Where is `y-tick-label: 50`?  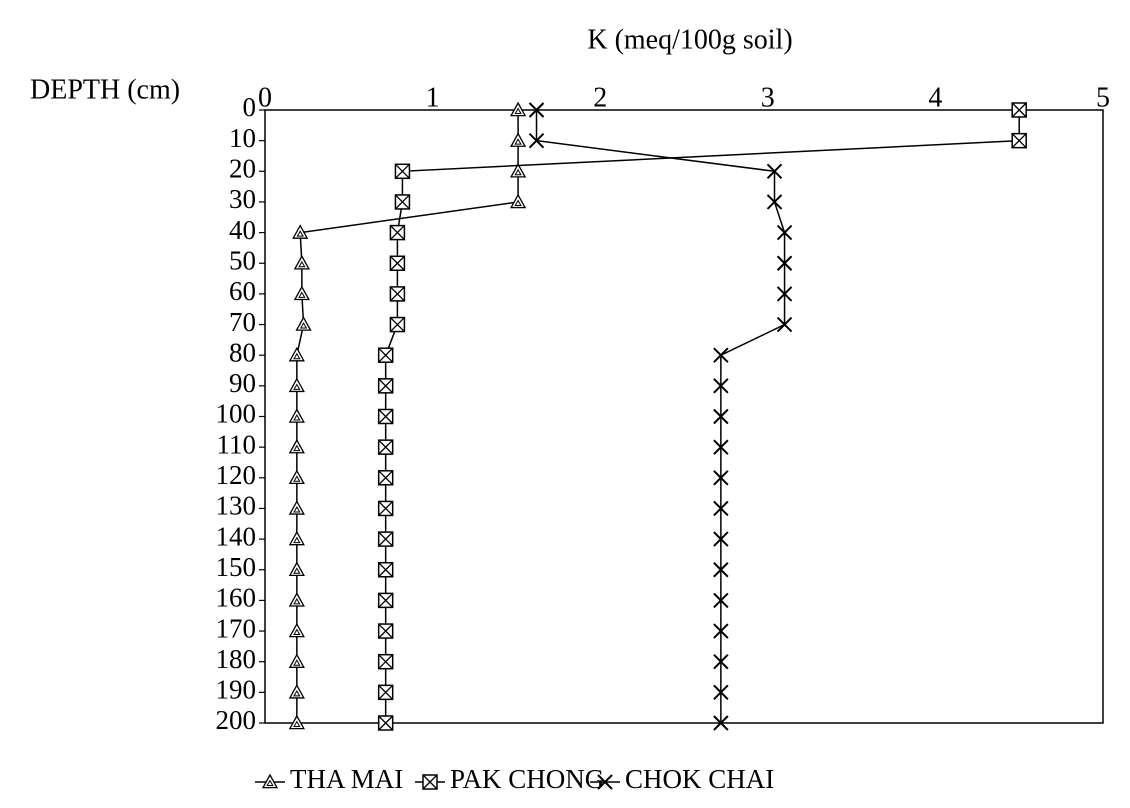
y-tick-label: 50 is located at coordinates (242, 260).